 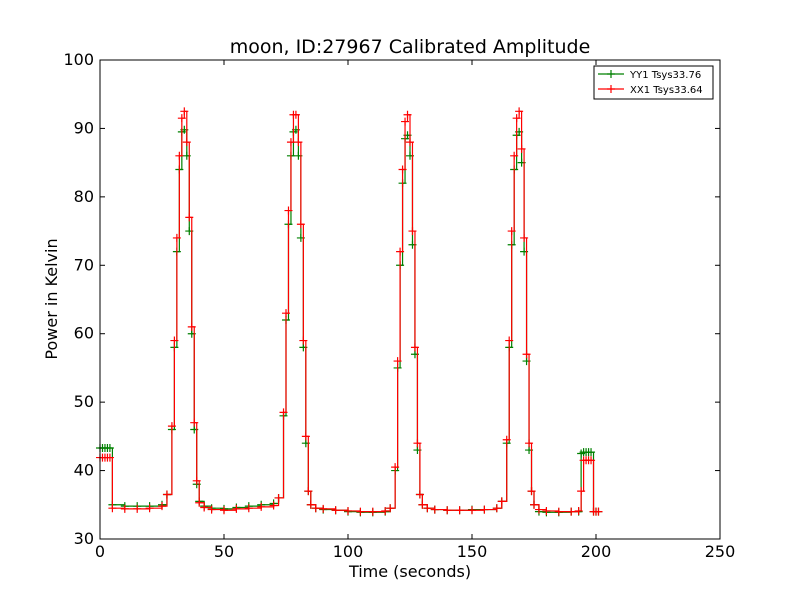 I want to click on x-tick-label: 50, so click(x=224, y=551).